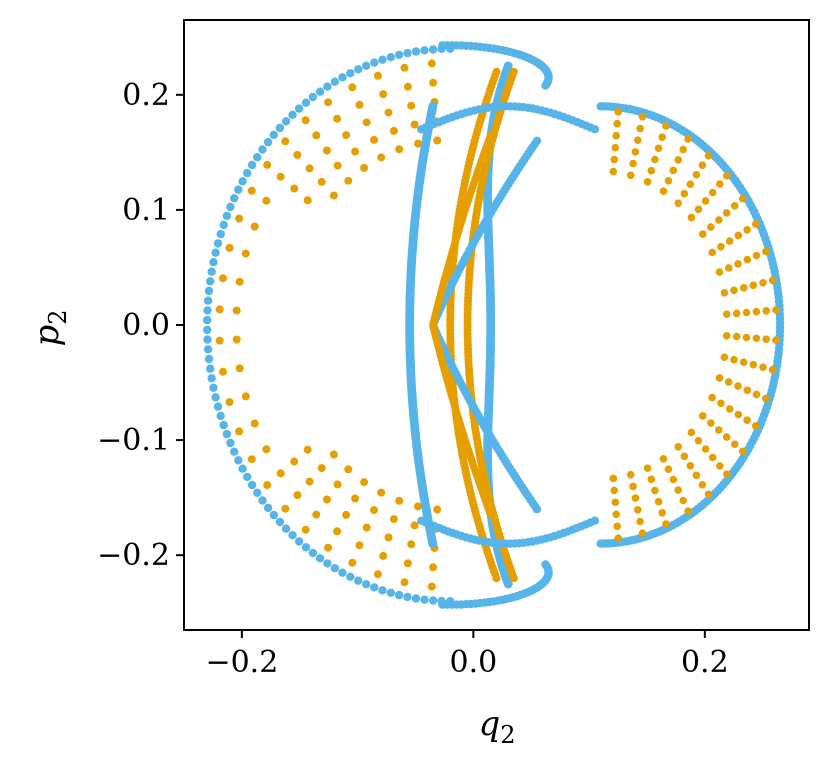 The width and height of the screenshot is (830, 772). Describe the element at coordinates (146, 210) in the screenshot. I see `y-tick-label: 0.1` at that location.